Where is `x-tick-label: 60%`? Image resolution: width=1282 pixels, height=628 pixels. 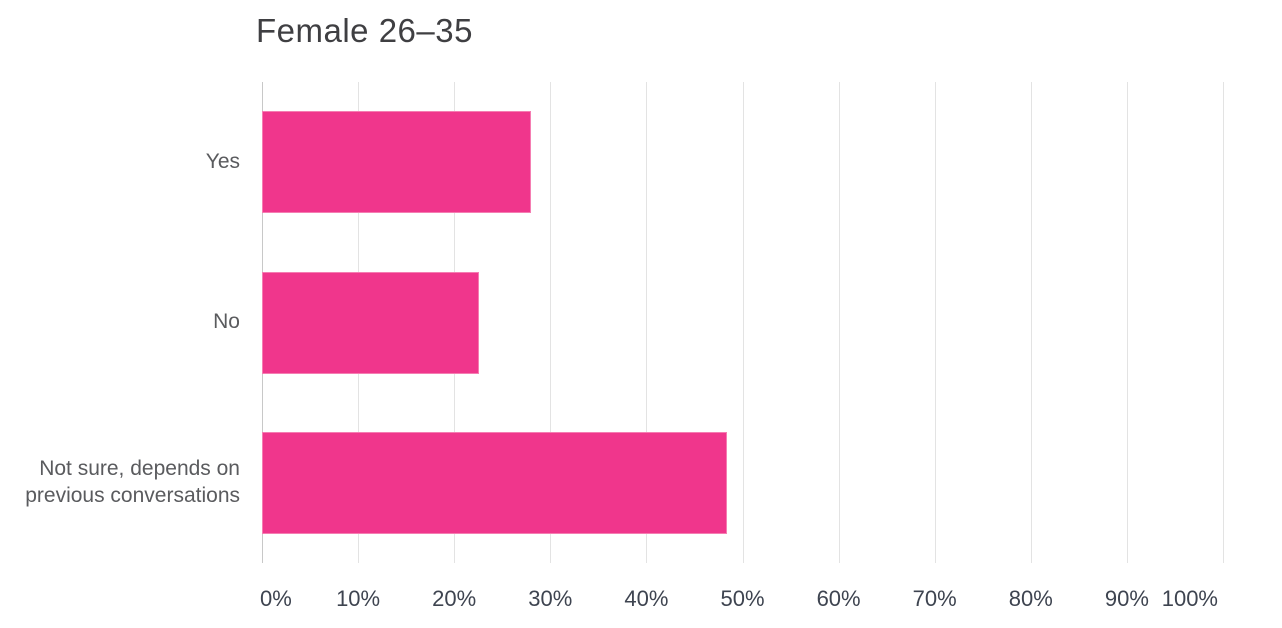
x-tick-label: 60% is located at coordinates (838, 598).